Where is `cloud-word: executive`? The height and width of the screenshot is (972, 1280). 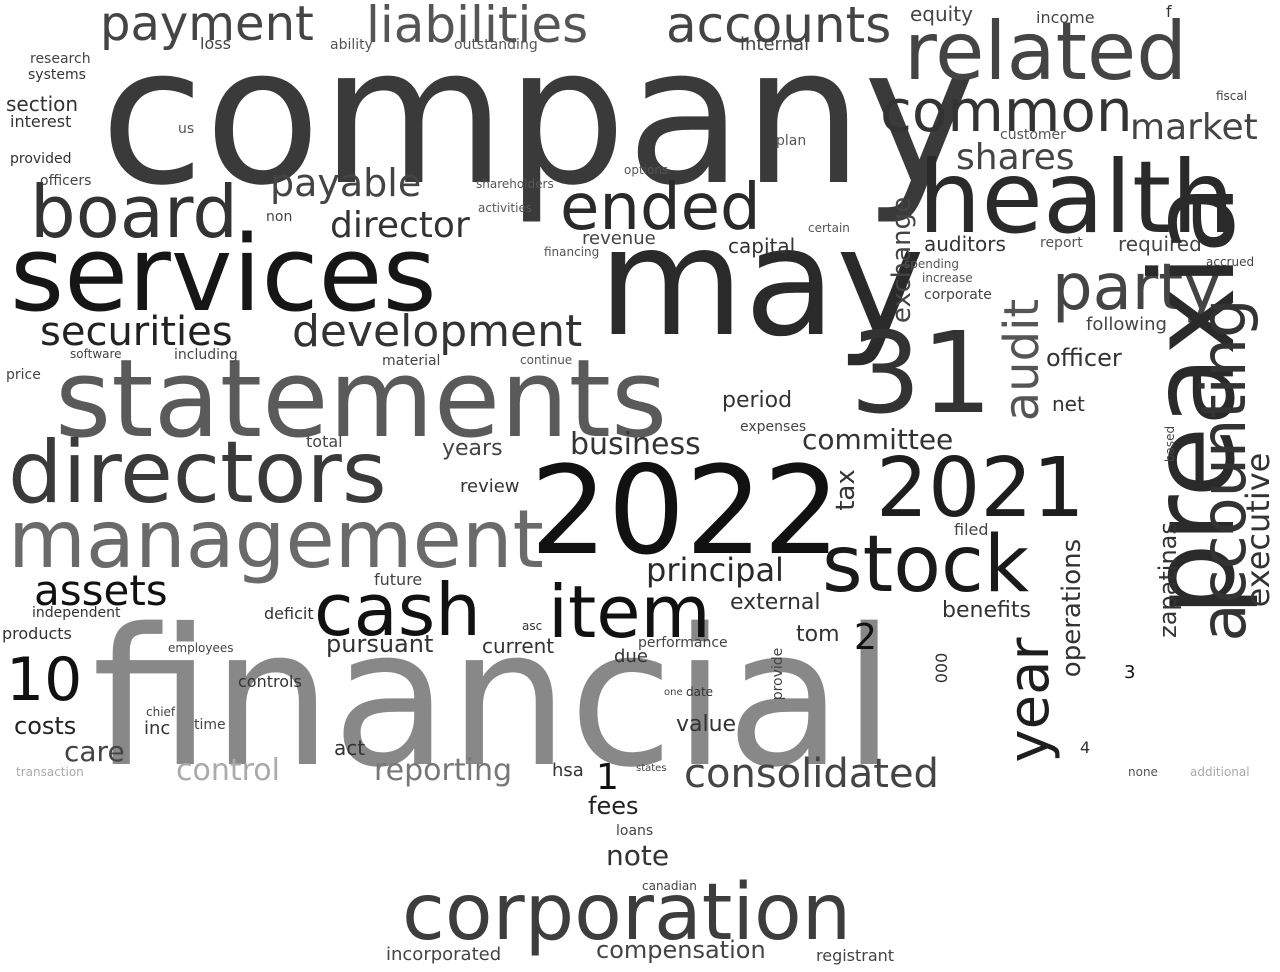
cloud-word: executive is located at coordinates (1258, 530).